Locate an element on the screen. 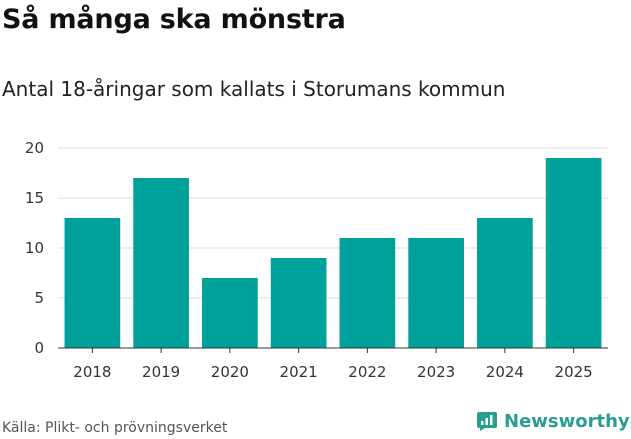 The width and height of the screenshot is (631, 439). source-note: Källa: Plikt- och prövningsverket is located at coordinates (115, 428).